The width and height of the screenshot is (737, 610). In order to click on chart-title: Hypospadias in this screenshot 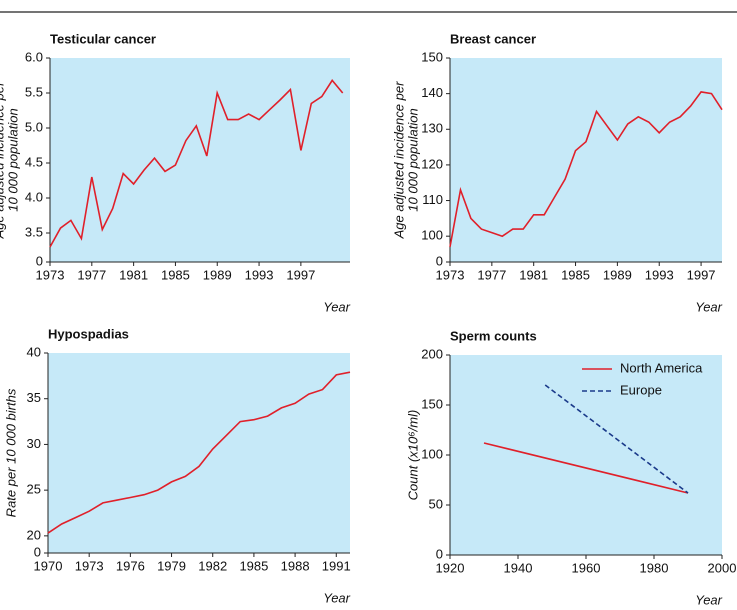, I will do `click(88, 333)`.